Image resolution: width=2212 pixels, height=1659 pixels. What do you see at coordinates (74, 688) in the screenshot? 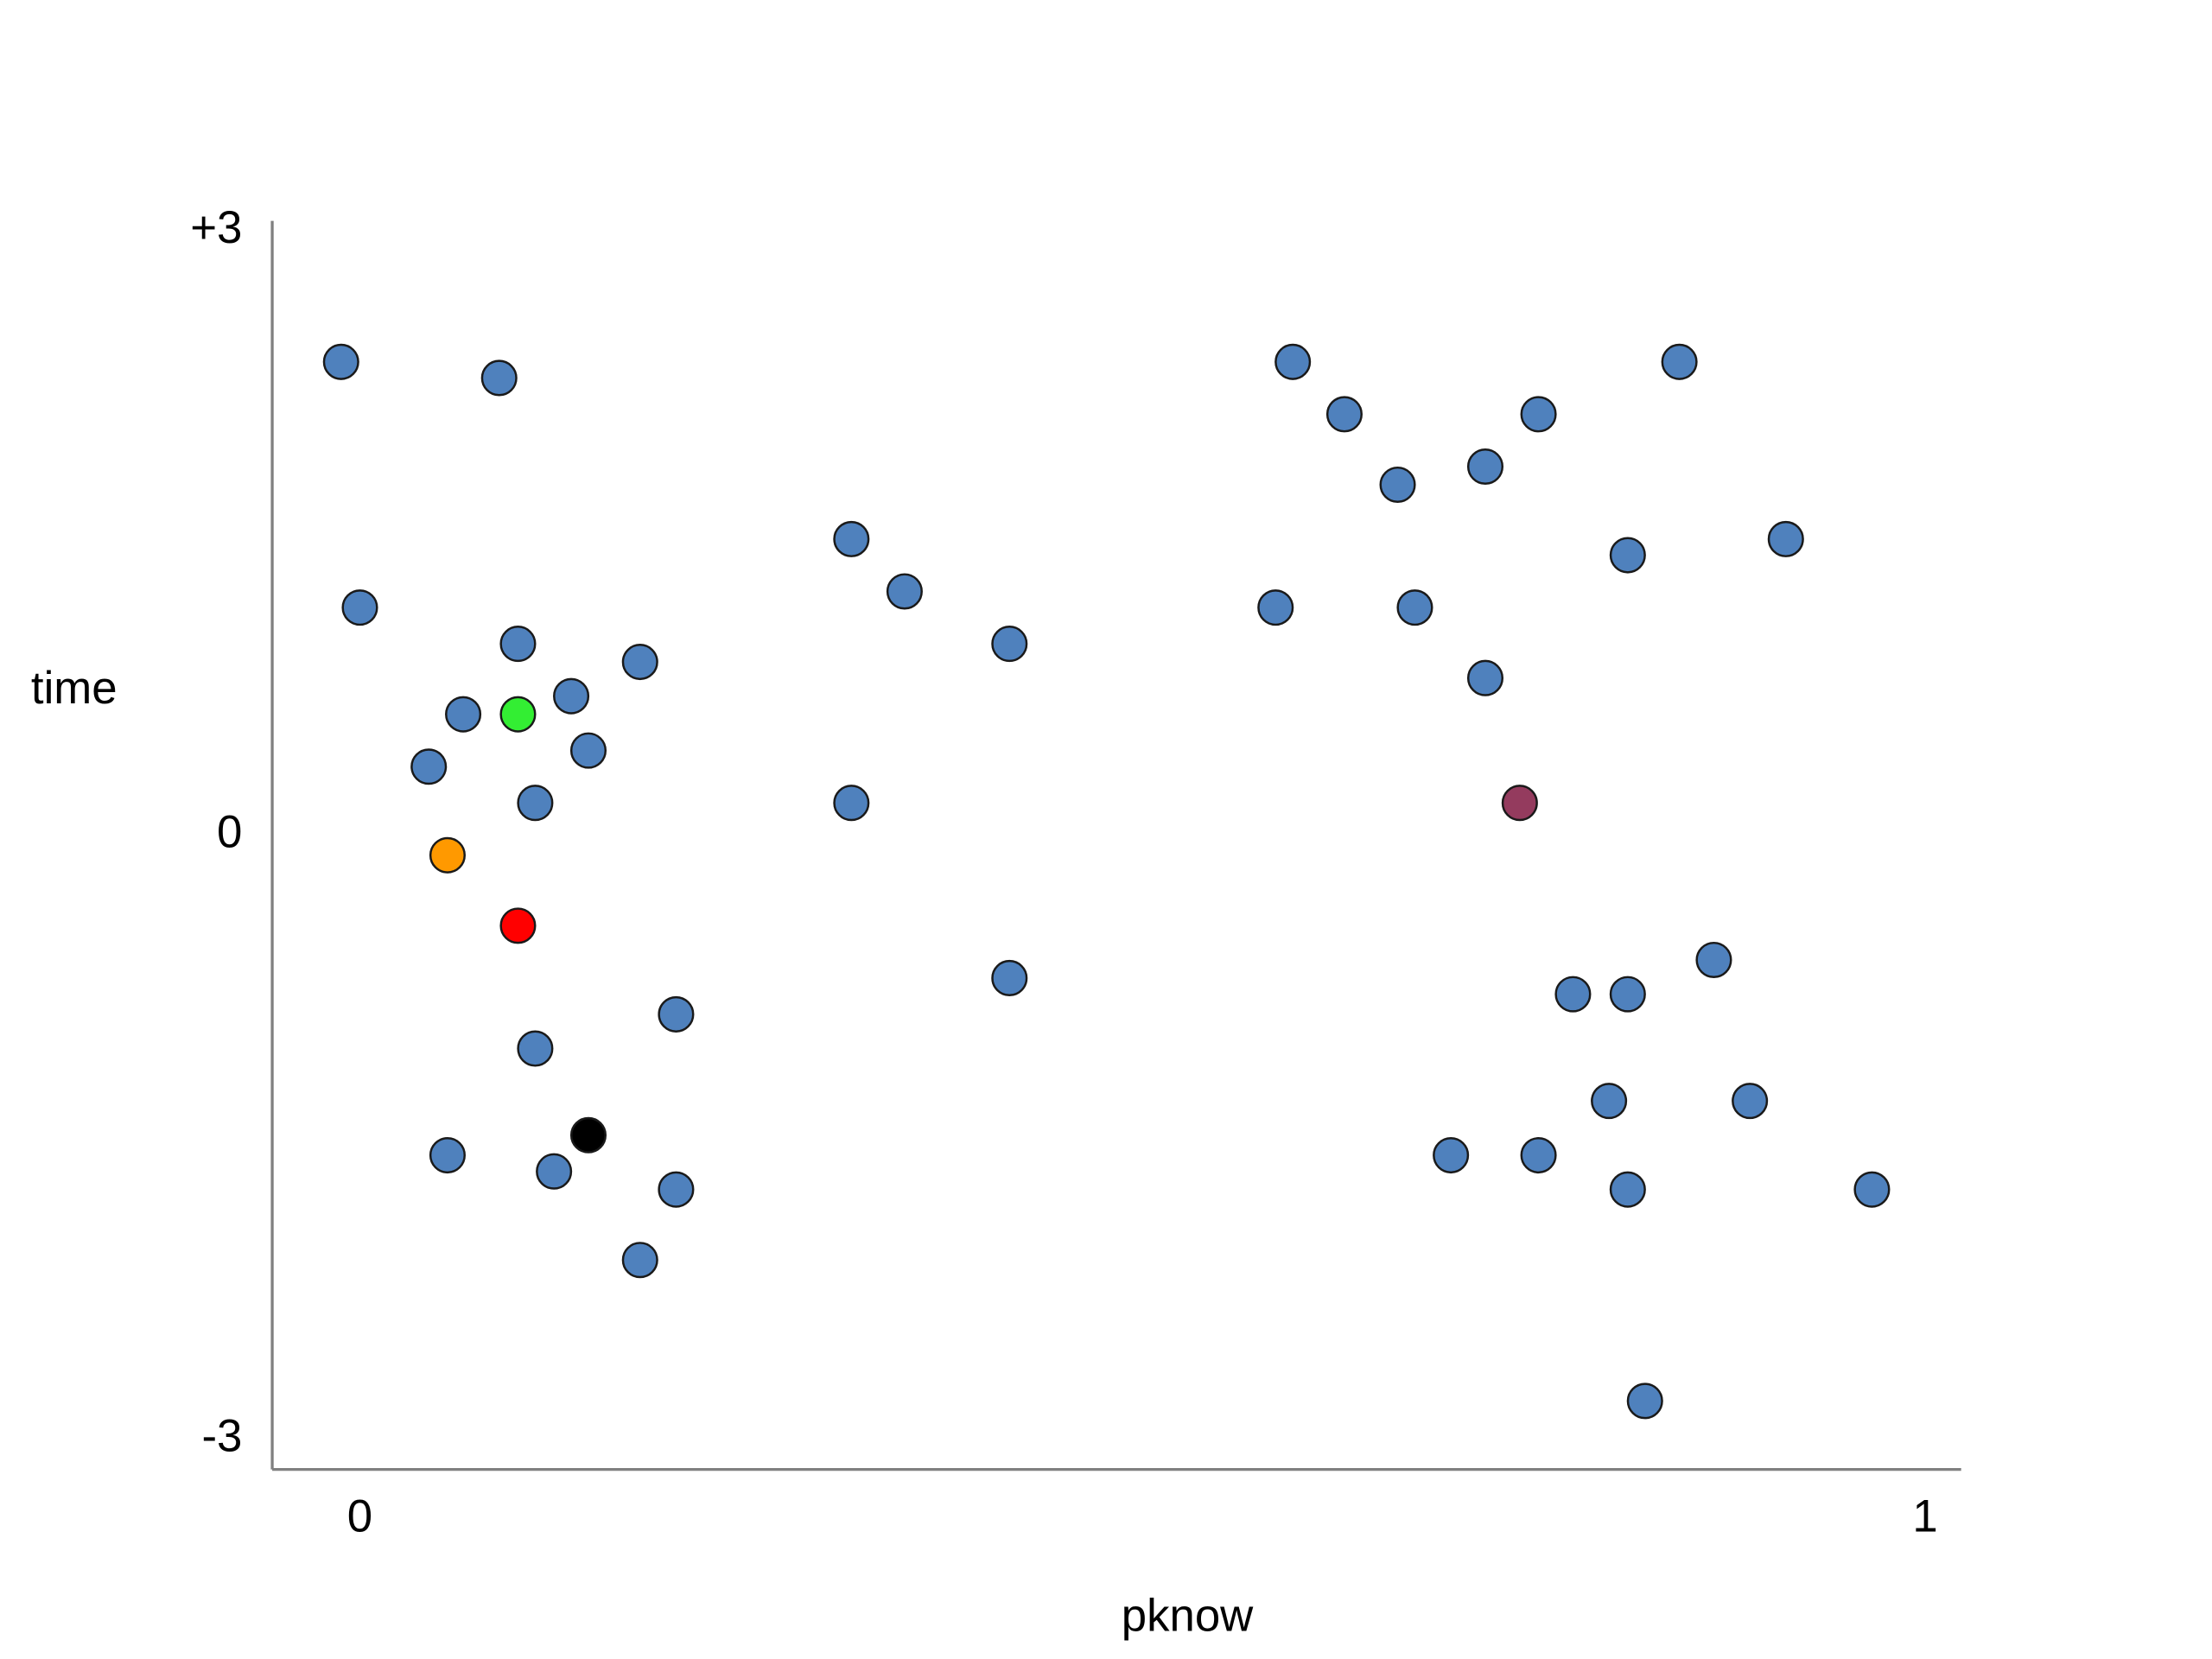
I see `y-axis-title: time` at bounding box center [74, 688].